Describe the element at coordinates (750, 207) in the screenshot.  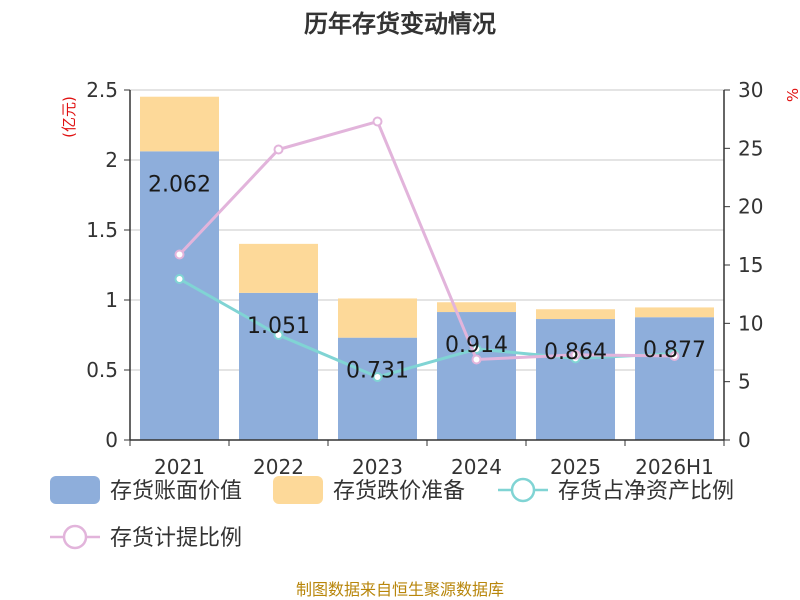
I see `y-right-tick-label: 20` at that location.